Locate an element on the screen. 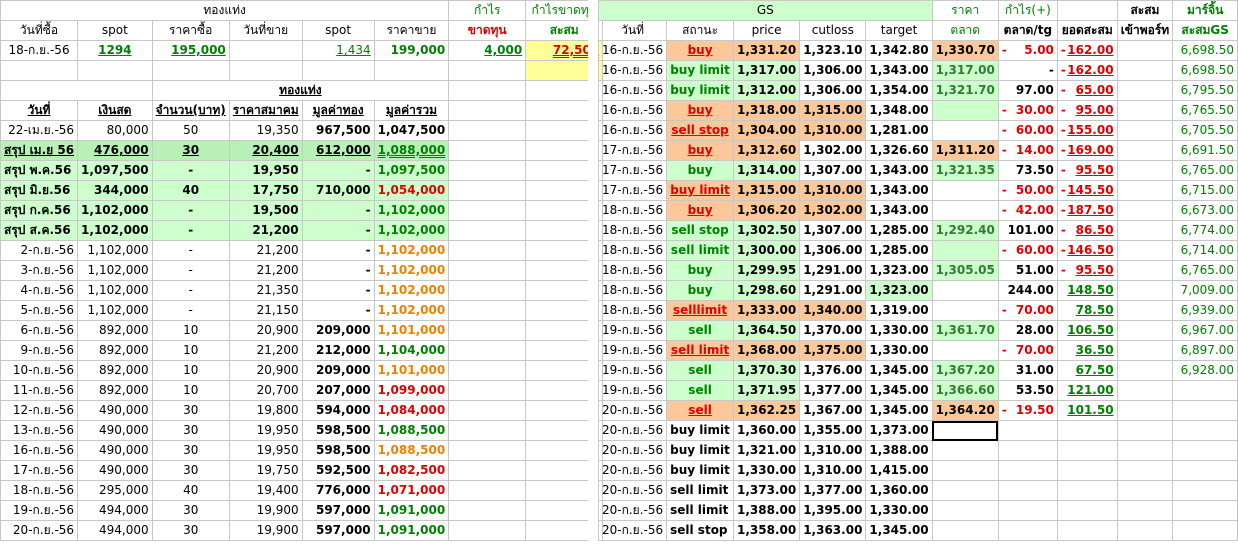 The height and width of the screenshot is (554, 1238). gold-cell: 209,000 is located at coordinates (338, 370).